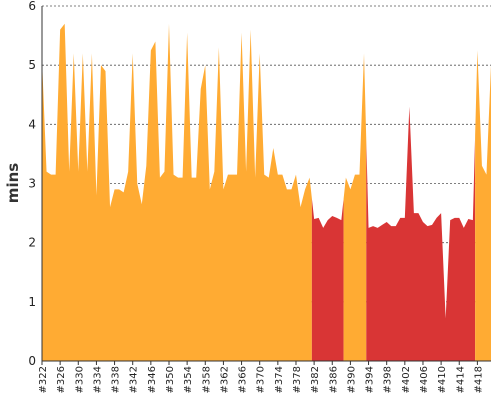  Describe the element at coordinates (333, 379) in the screenshot. I see `x-tick-label: #386` at that location.